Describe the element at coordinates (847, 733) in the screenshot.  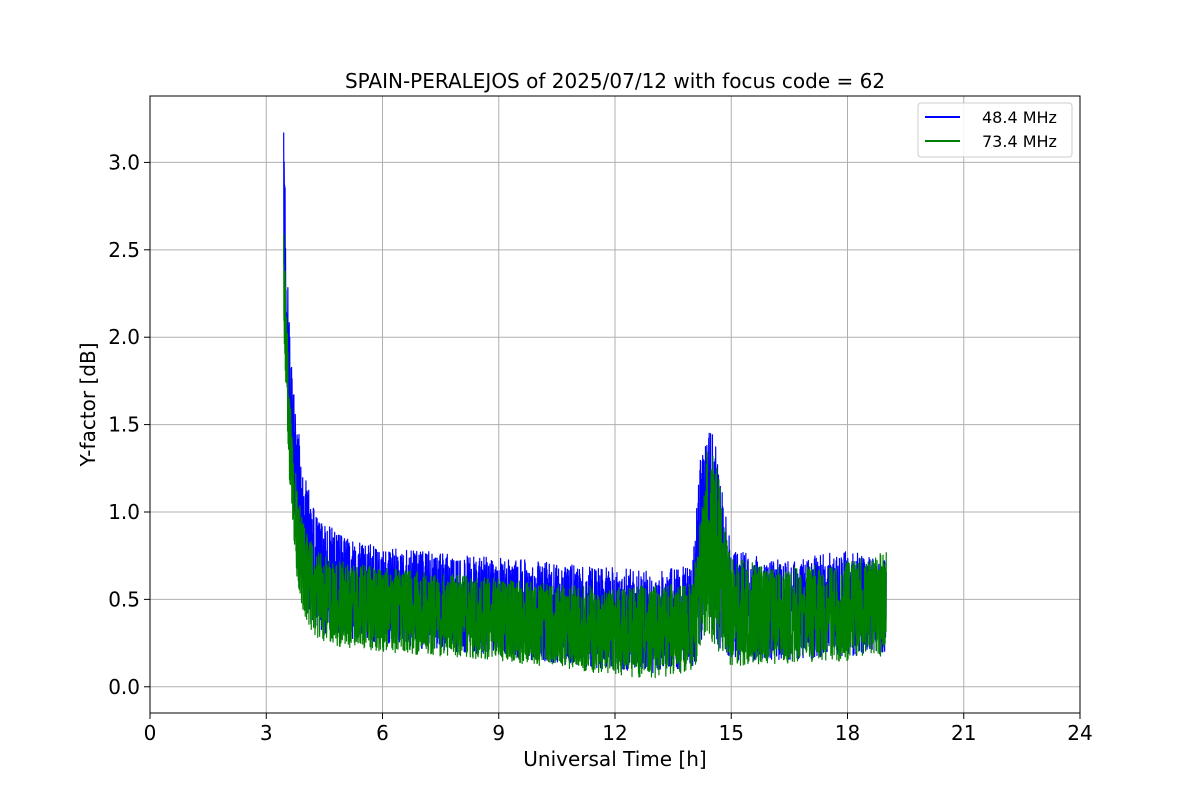
I see `x-tick-label: 18` at that location.